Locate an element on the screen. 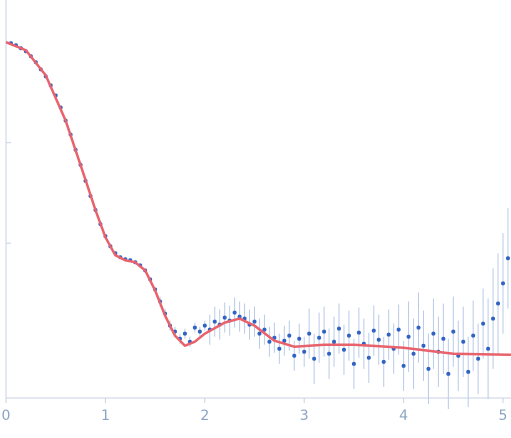 Image resolution: width=511 pixels, height=438 pixels. x-tick-label: 3 is located at coordinates (304, 416).